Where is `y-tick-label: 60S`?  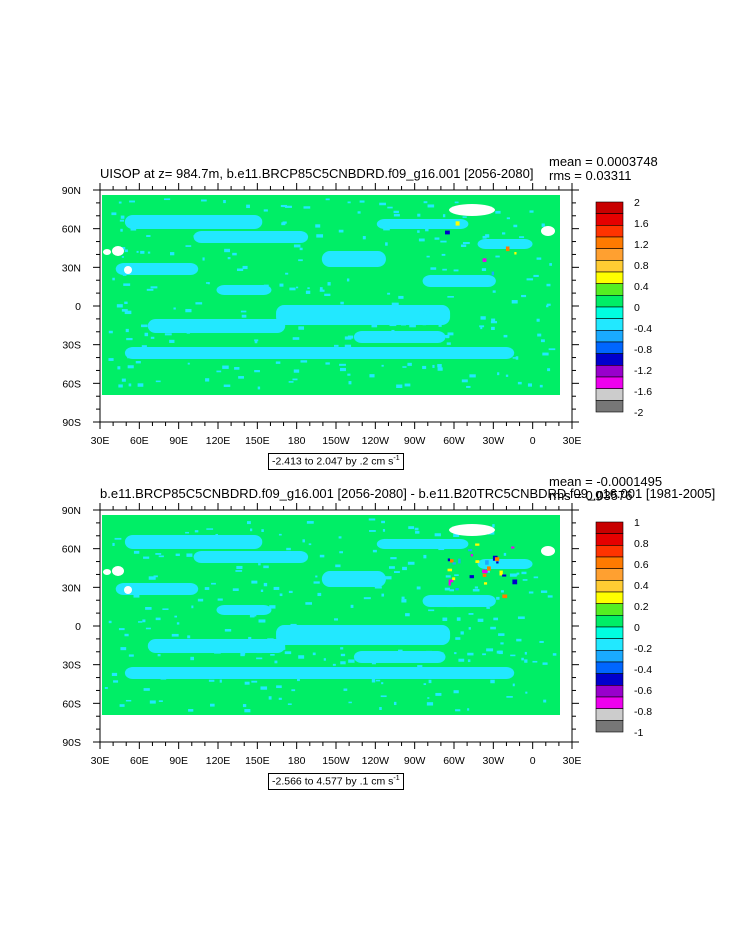 y-tick-label: 60S is located at coordinates (71, 704).